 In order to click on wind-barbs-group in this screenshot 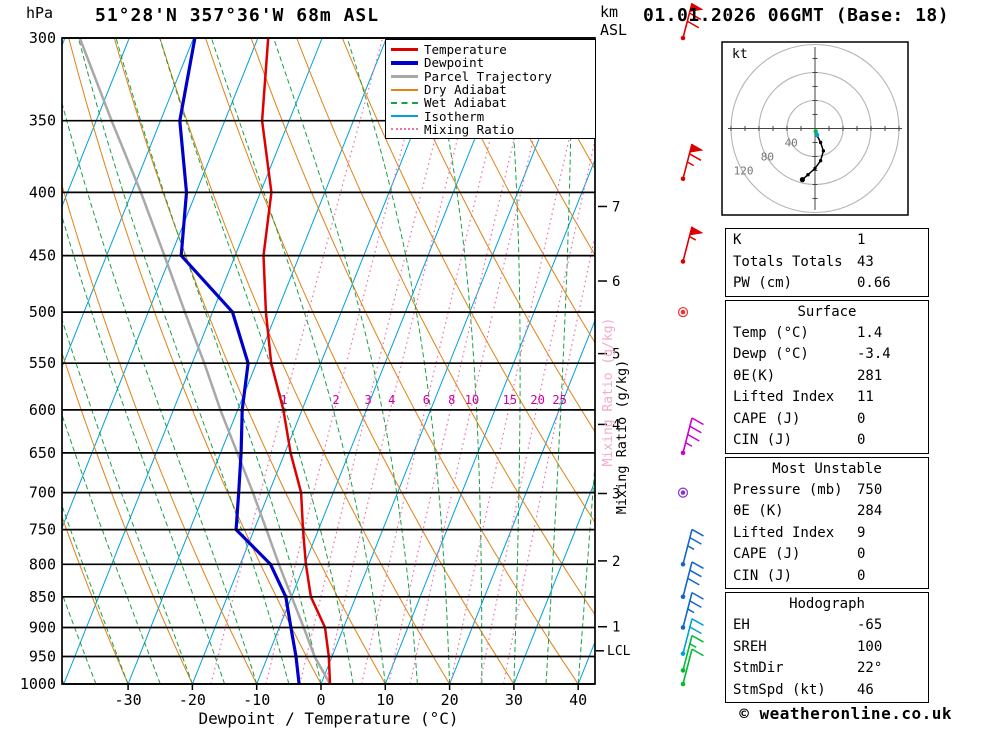, I will do `click(690, 344)`.